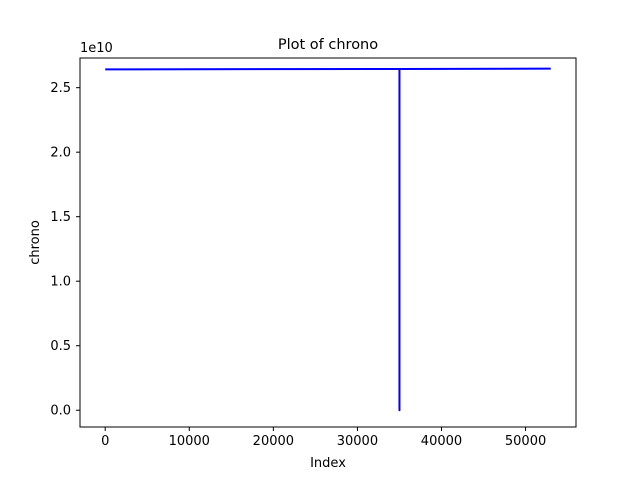 This screenshot has width=640, height=484. What do you see at coordinates (328, 463) in the screenshot?
I see `x-axis-label: Index` at bounding box center [328, 463].